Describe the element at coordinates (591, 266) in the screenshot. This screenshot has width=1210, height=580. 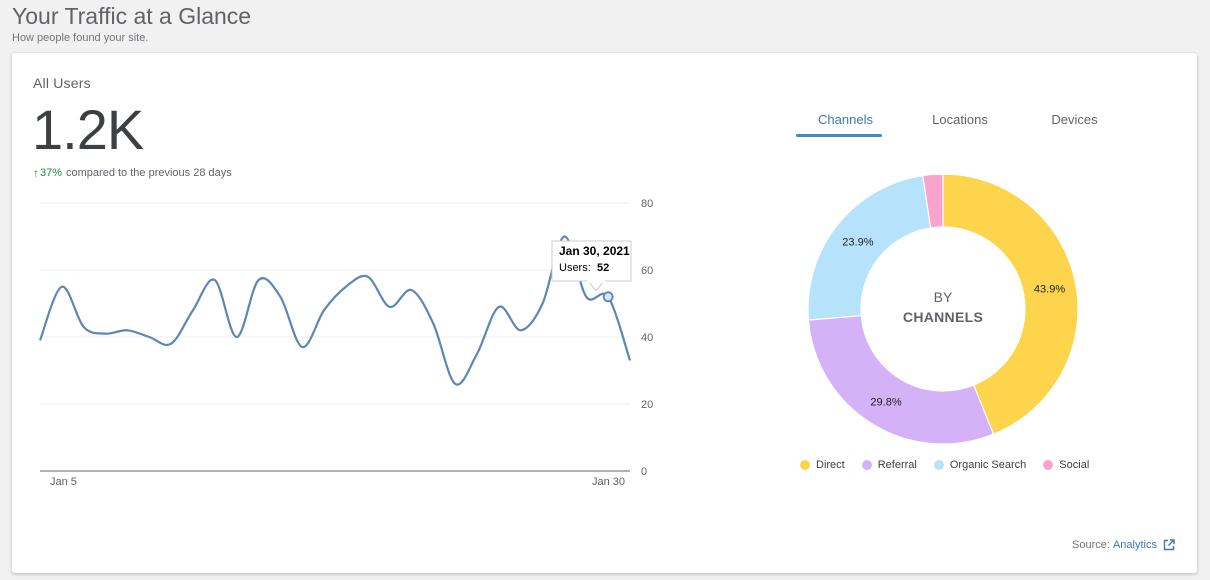
I see `chart-tooltip: Jan 30, 2021 Users: 52` at that location.